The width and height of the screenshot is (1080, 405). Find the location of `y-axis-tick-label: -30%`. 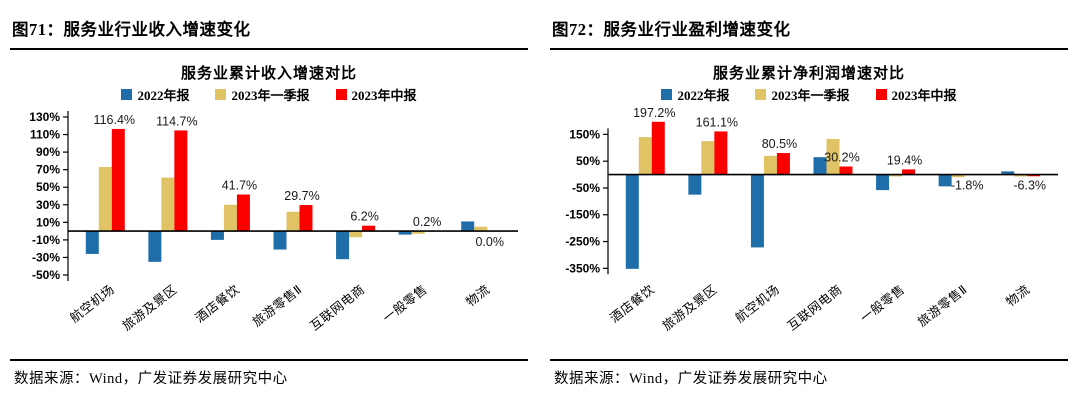

y-axis-tick-label: -30% is located at coordinates (46, 257).